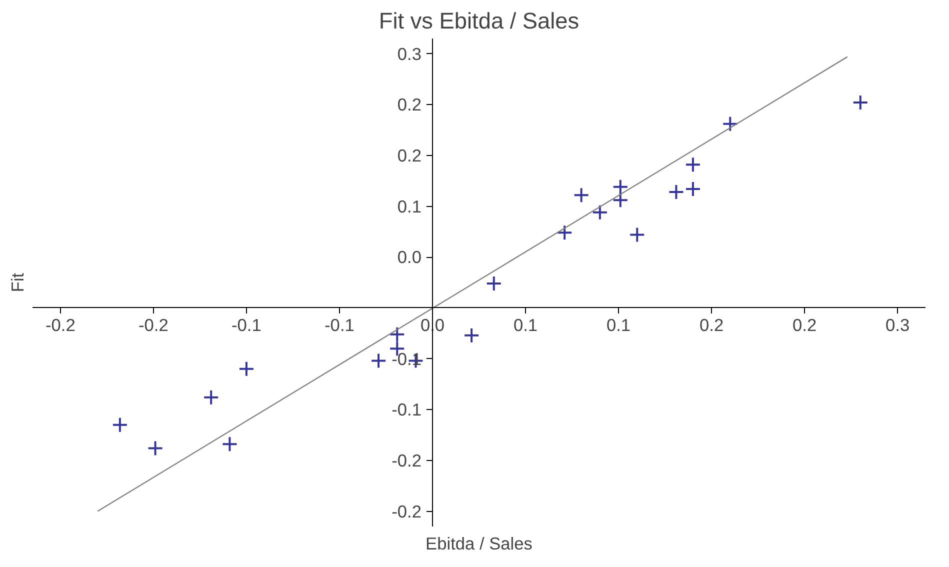 This screenshot has height=567, width=949. Describe the element at coordinates (479, 544) in the screenshot. I see `x-axis-title: Ebitda / Sales` at that location.